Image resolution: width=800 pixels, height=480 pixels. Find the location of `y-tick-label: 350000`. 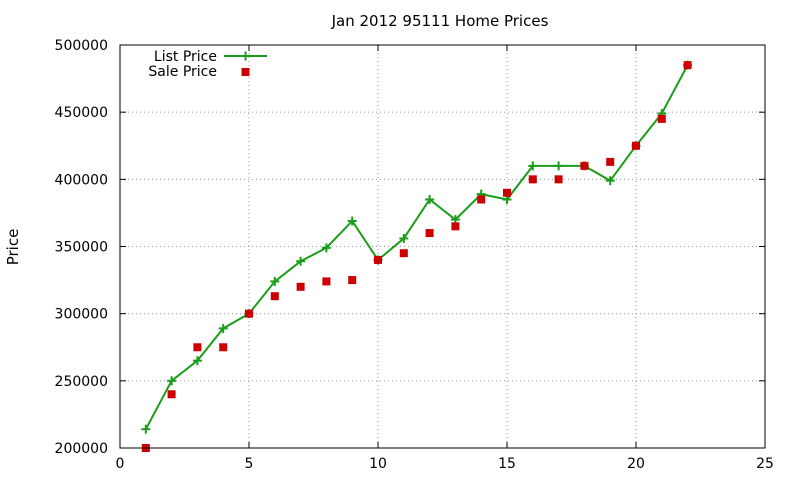

y-tick-label: 350000 is located at coordinates (81, 248).